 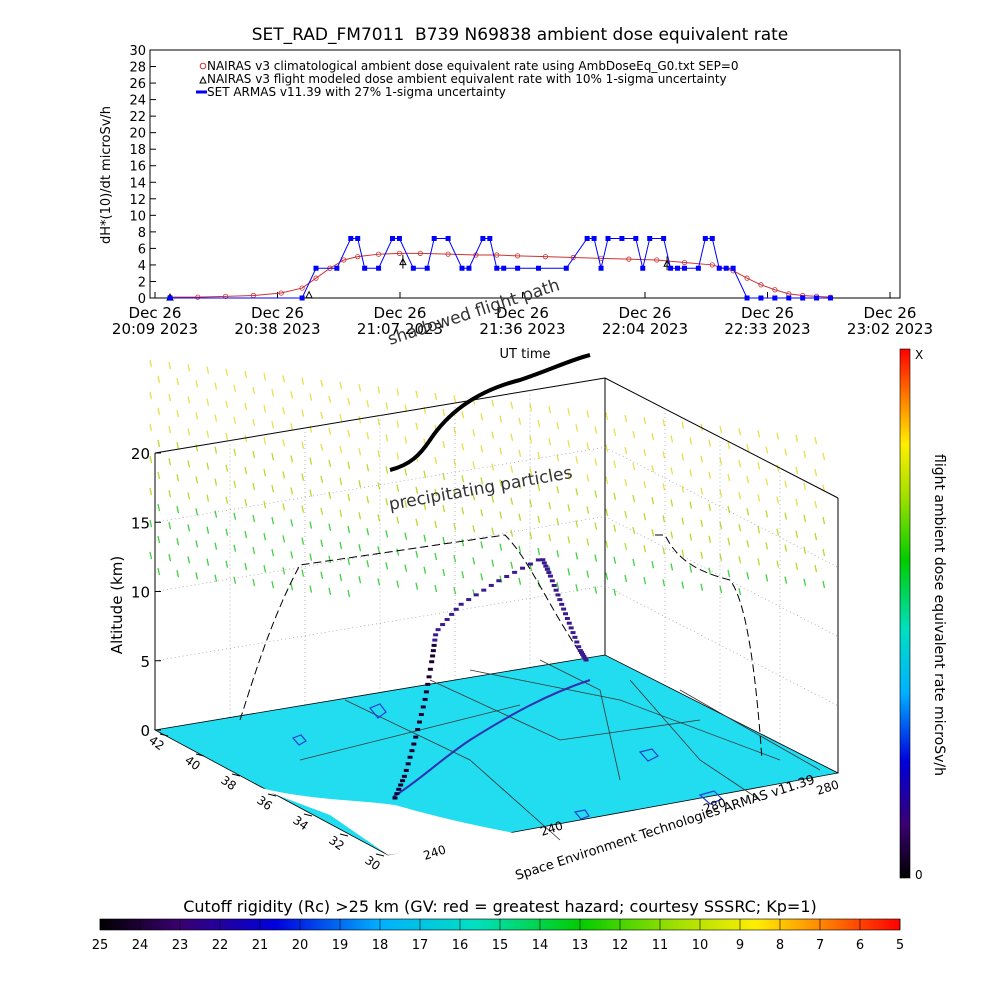 I want to click on colorbar-tick-label: 13, so click(x=580, y=945).